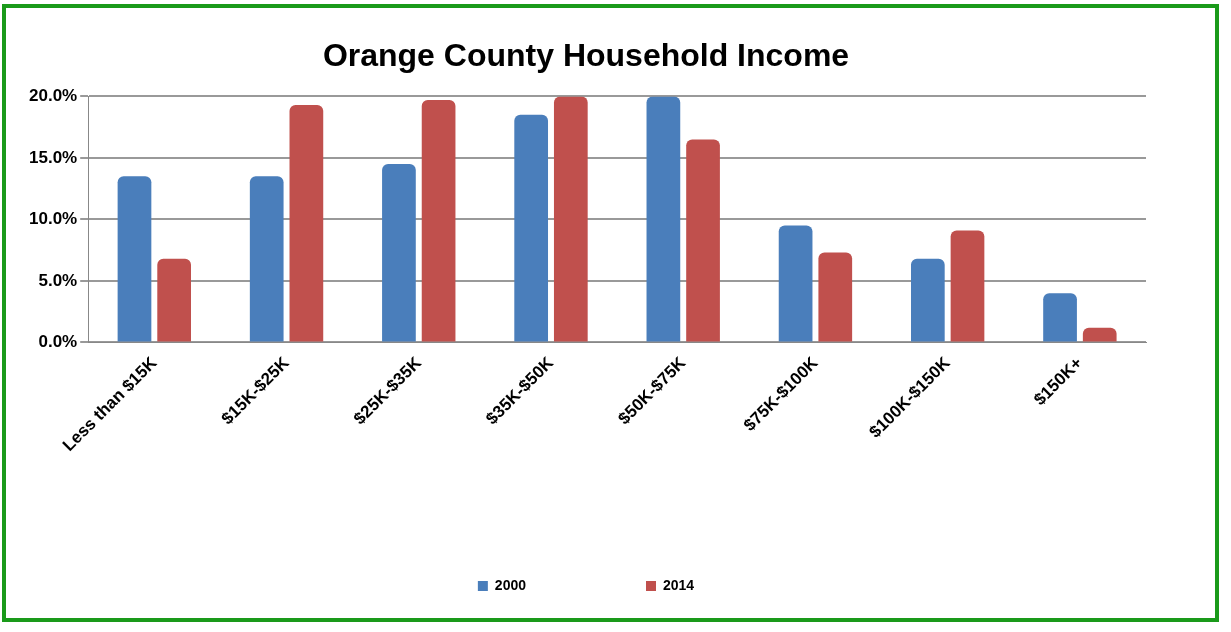 This screenshot has width=1231, height=632. Describe the element at coordinates (679, 584) in the screenshot. I see `legend-label: 2014` at that location.